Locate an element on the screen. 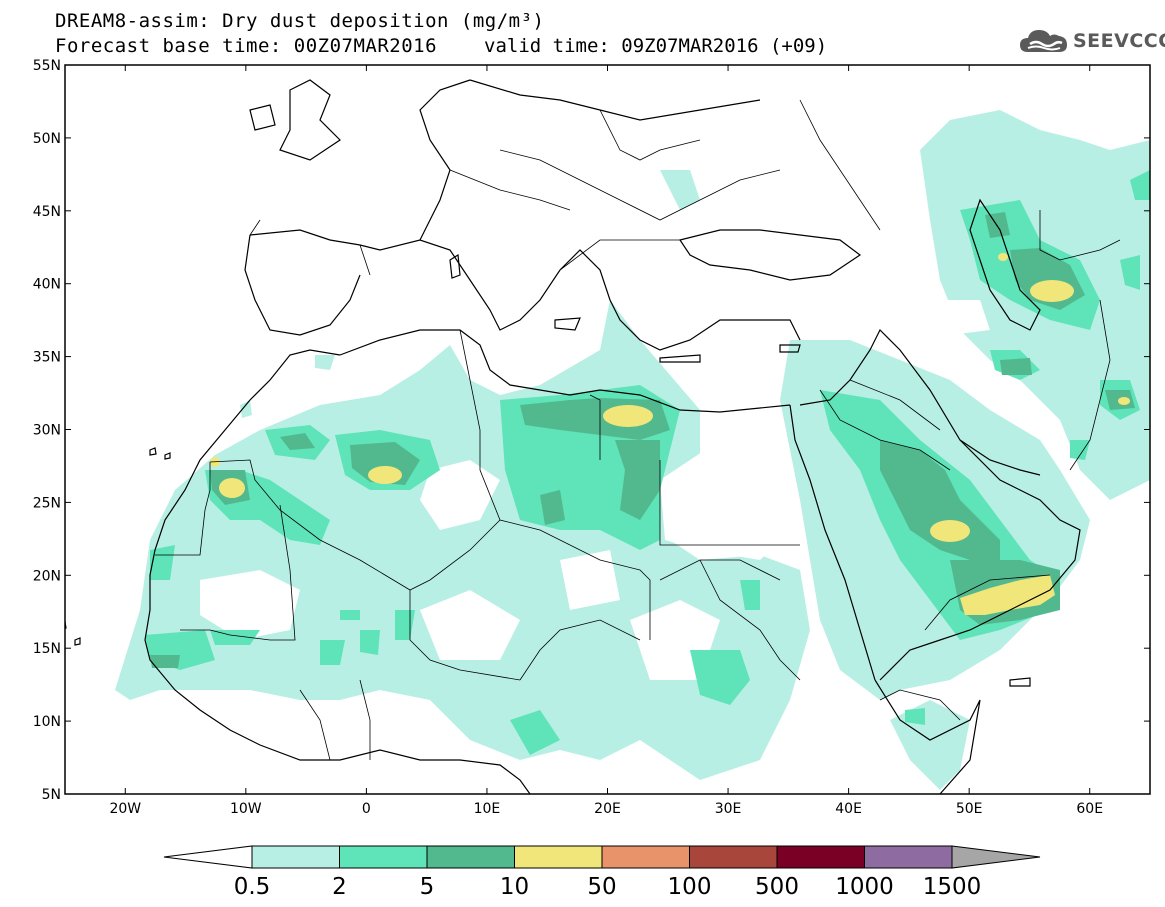 The height and width of the screenshot is (907, 1165). colorbar-level-label: 10 is located at coordinates (514, 887).